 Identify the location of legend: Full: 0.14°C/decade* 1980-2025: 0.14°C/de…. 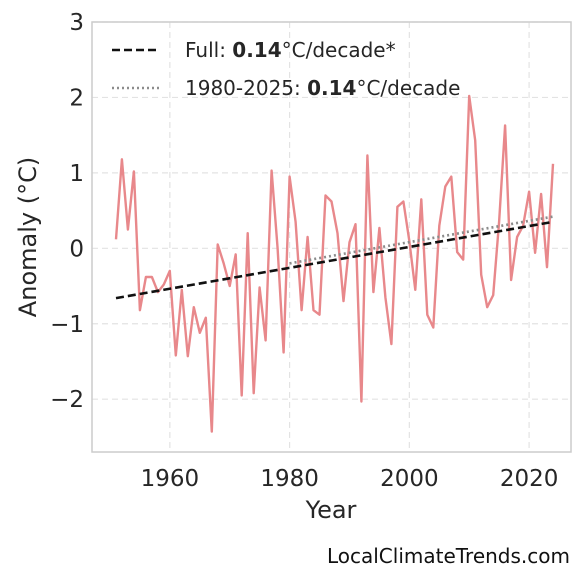
(286, 69).